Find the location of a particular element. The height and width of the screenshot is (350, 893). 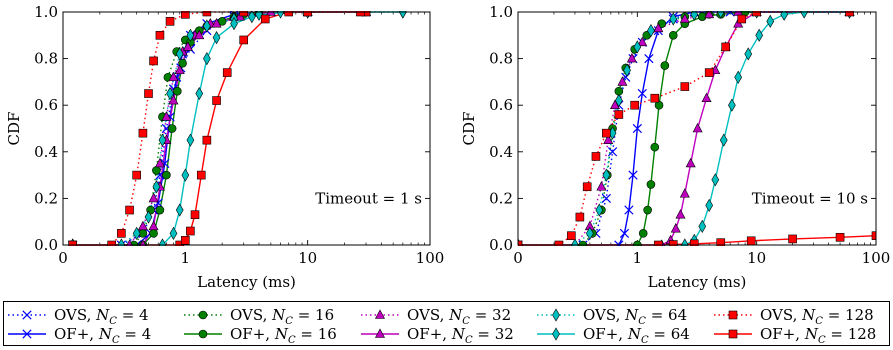

legend-label: OF+, NC = 32 is located at coordinates (460, 335).